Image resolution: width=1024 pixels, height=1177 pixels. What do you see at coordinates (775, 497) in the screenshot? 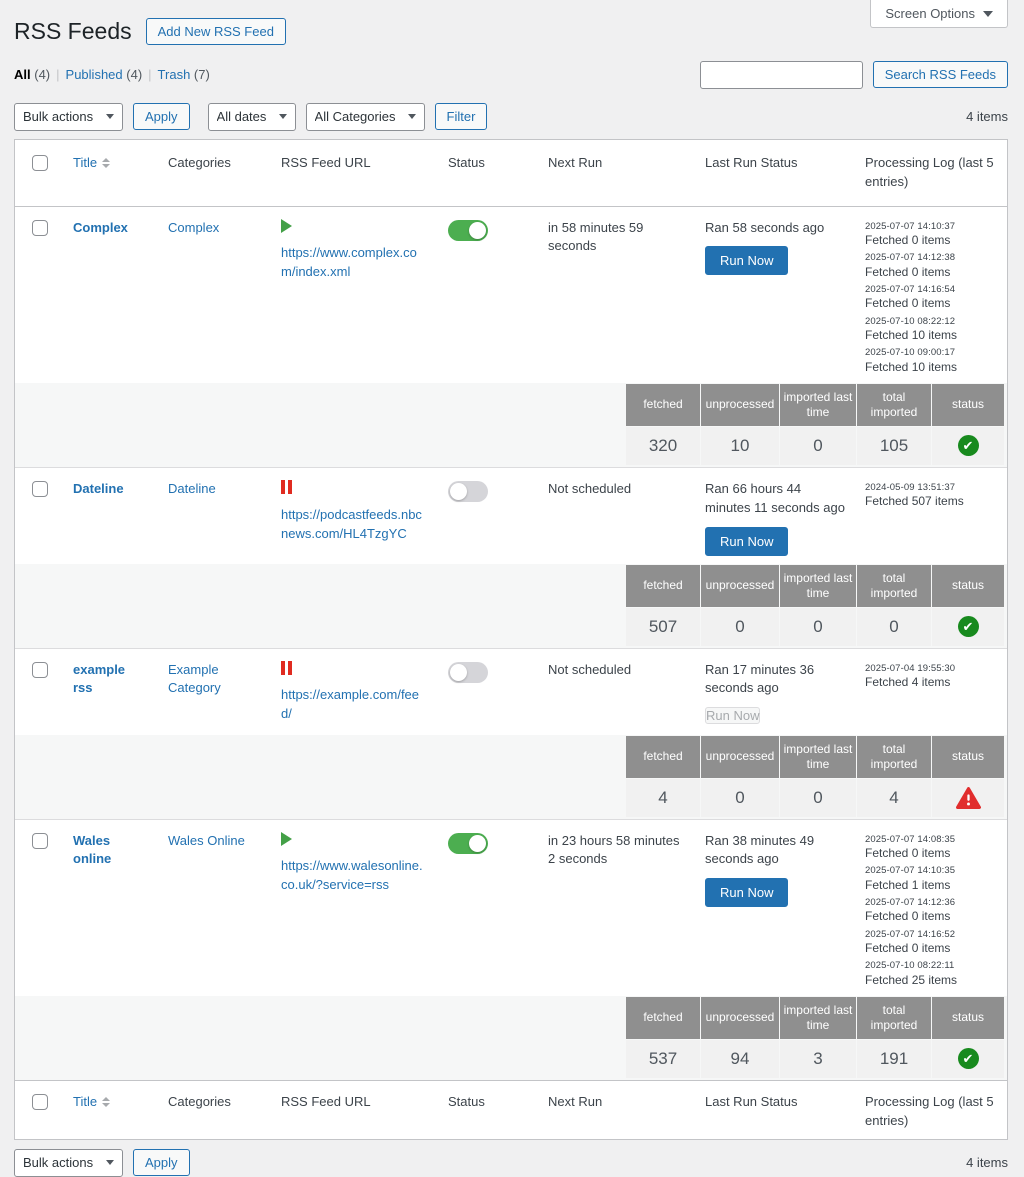
I see `last-run-text: Ran 66 hours 44 minutes 11 seconds ago` at bounding box center [775, 497].